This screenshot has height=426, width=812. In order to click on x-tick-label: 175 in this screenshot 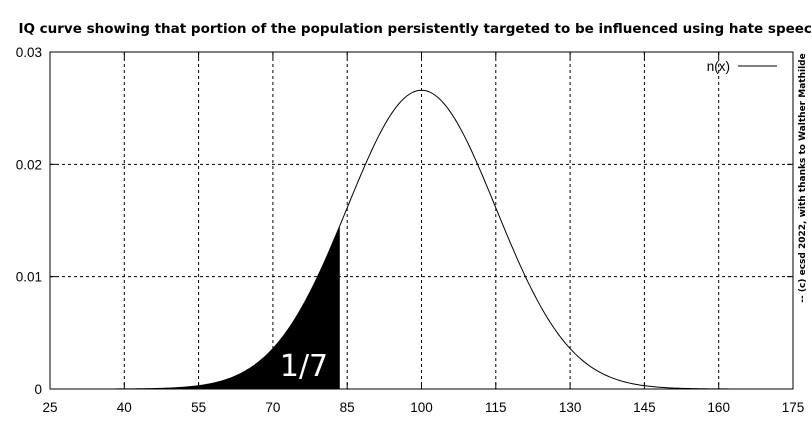, I will do `click(793, 407)`.